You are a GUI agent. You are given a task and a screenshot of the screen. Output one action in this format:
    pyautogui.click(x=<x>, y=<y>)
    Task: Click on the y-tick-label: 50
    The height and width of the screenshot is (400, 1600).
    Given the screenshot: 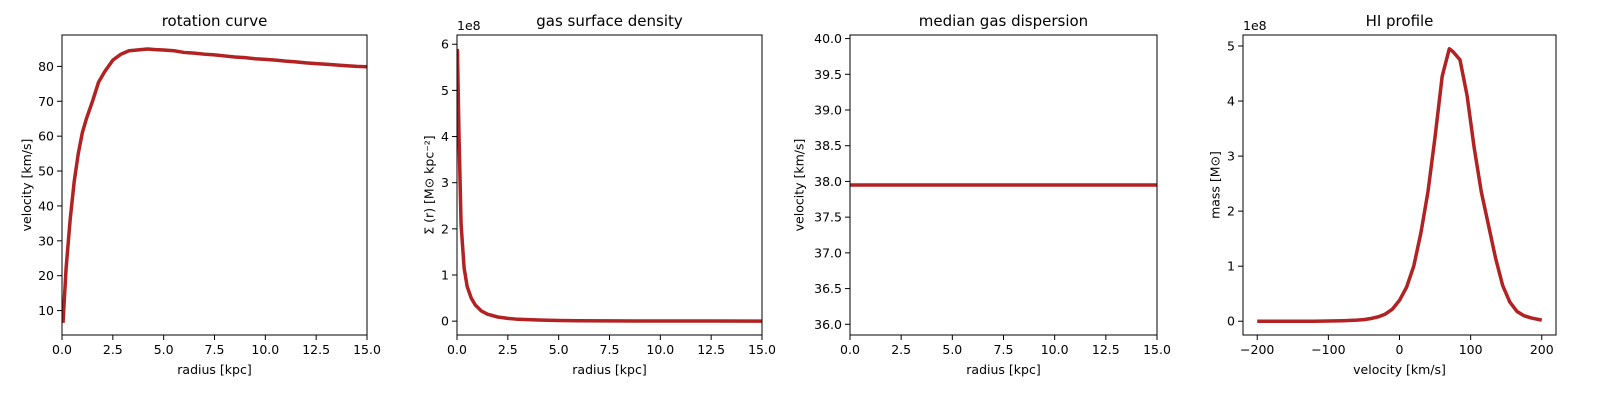 What is the action you would take?
    pyautogui.click(x=46, y=171)
    